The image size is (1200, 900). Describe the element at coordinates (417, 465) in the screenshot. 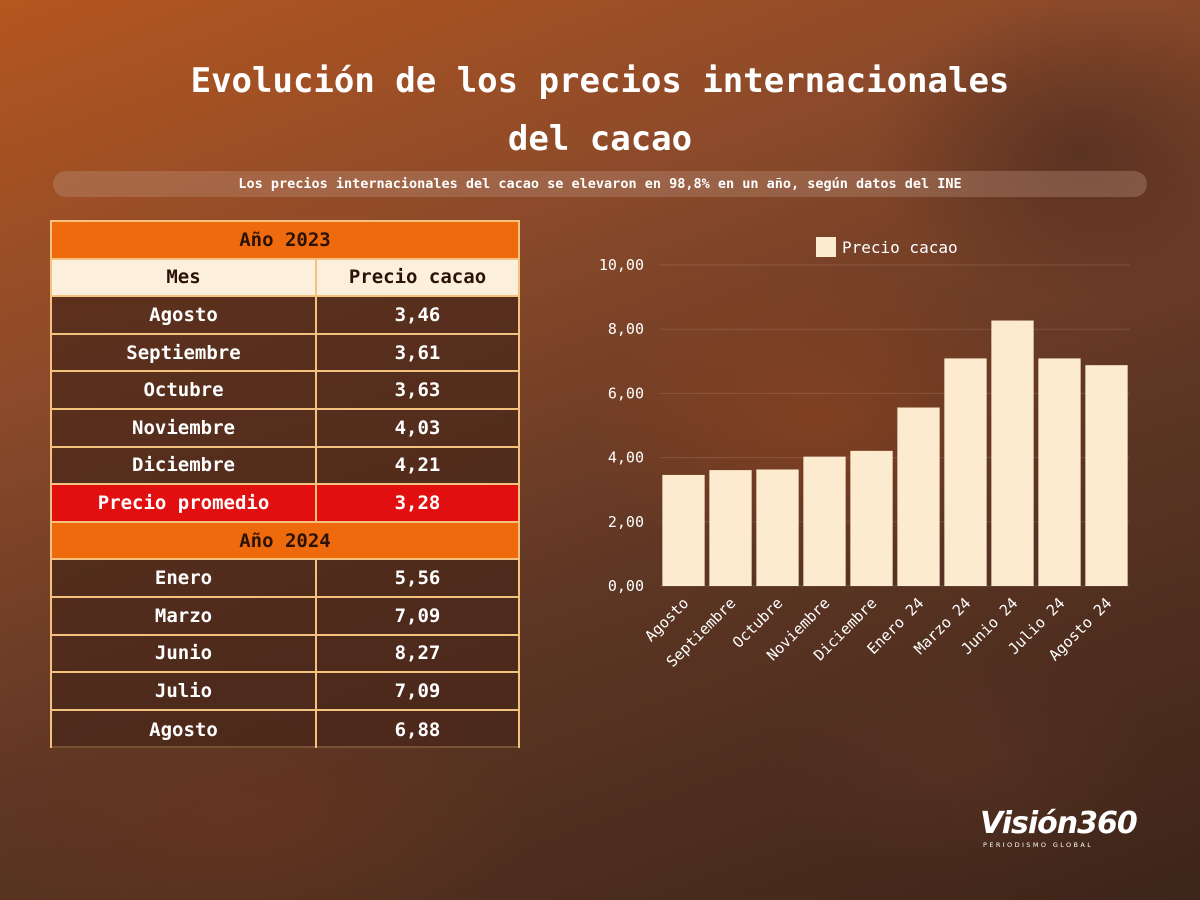

I see `price-cell: 4,21` at that location.